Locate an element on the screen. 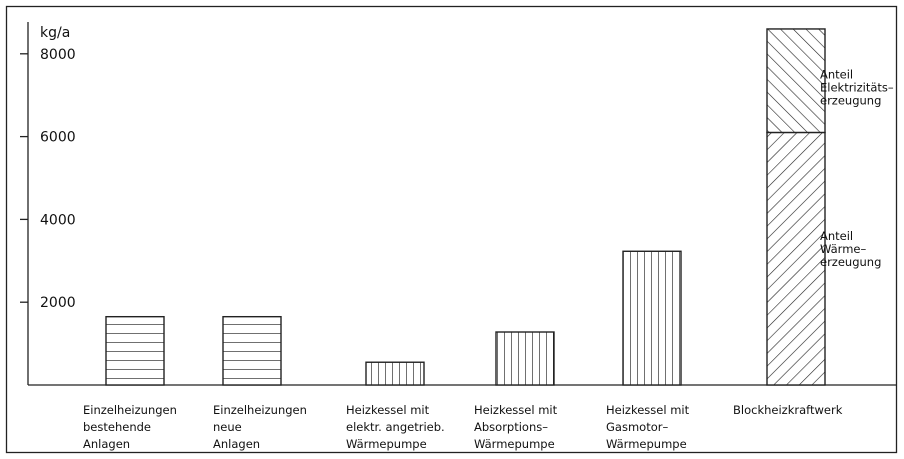  category-label-1-0: Einzelheizungen is located at coordinates (260, 410).